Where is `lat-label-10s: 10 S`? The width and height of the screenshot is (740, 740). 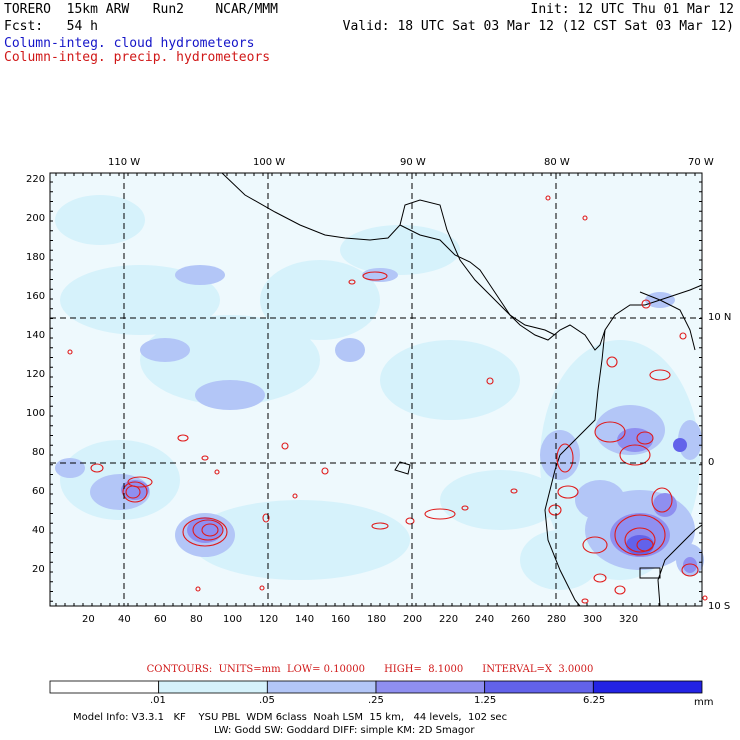
lat-label-10s: 10 S is located at coordinates (719, 606).